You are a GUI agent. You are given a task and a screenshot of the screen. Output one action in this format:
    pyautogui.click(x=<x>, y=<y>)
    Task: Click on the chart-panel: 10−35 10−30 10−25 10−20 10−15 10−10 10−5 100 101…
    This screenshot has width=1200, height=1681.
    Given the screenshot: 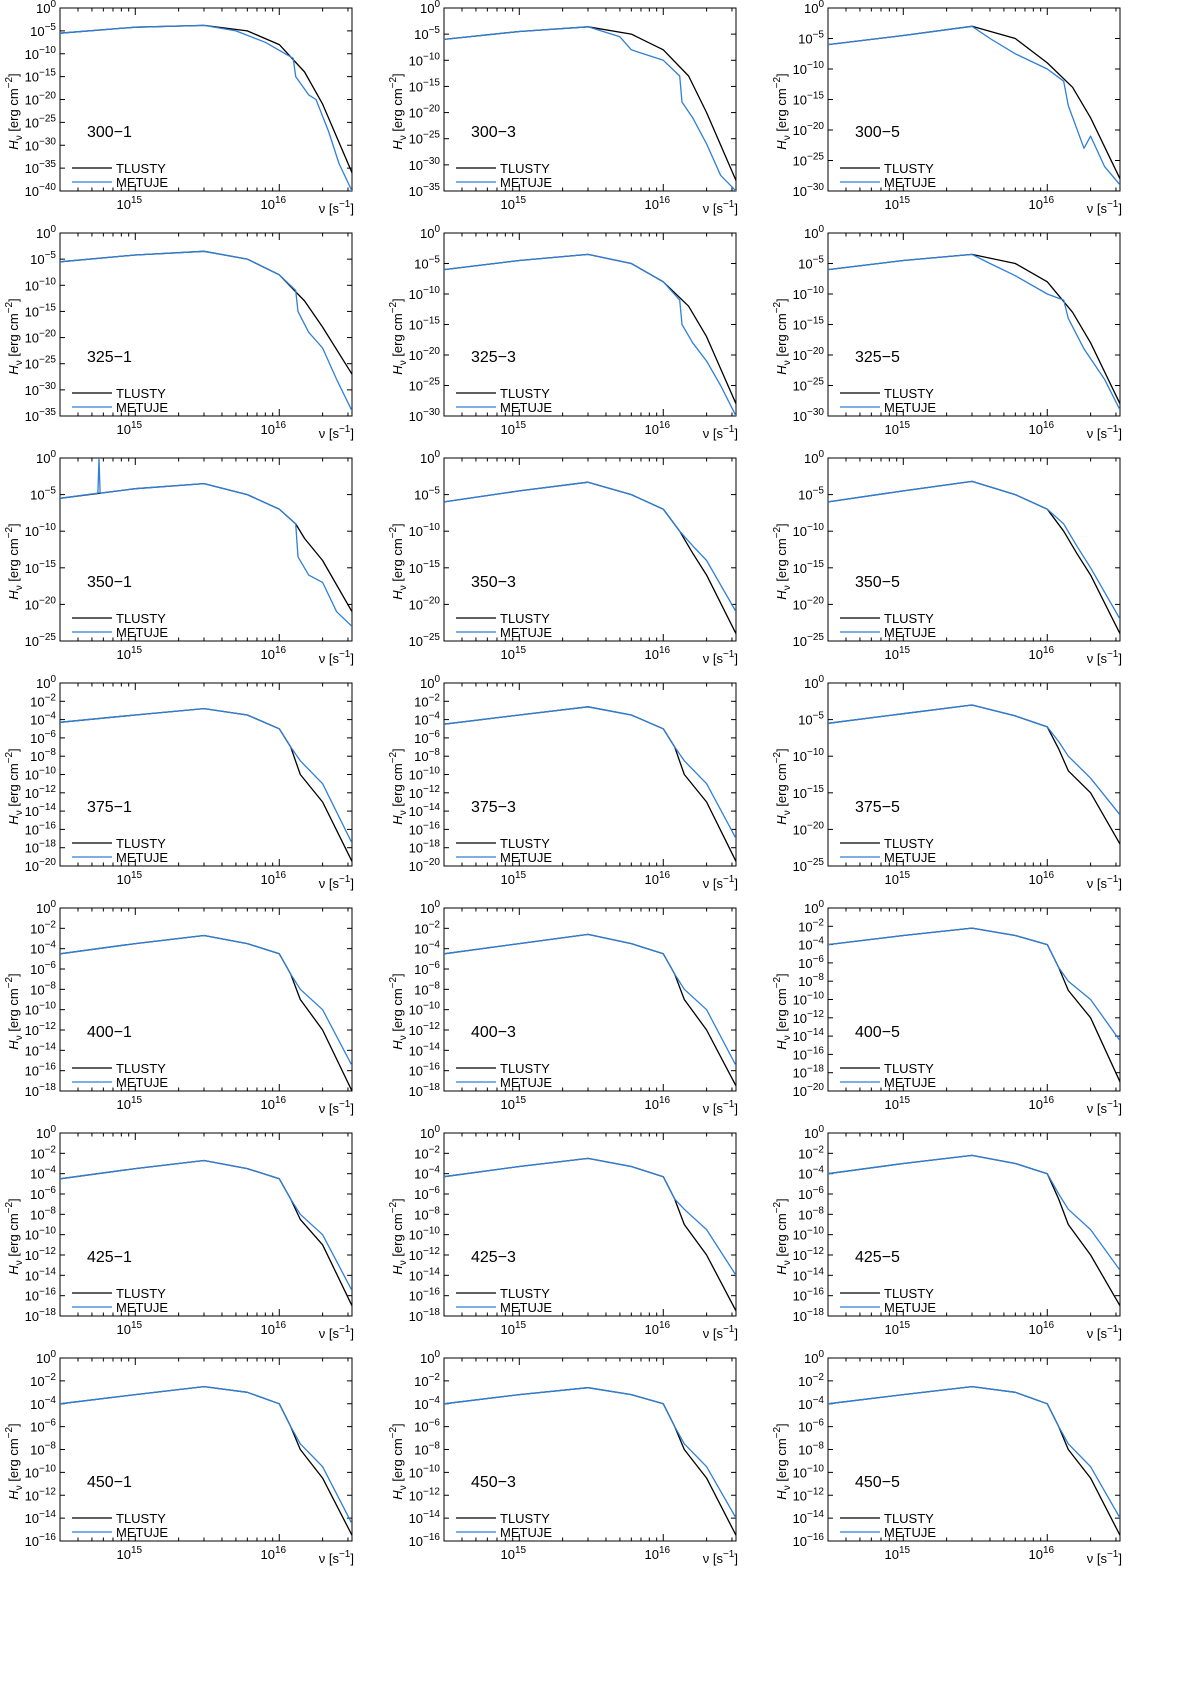 What is the action you would take?
    pyautogui.click(x=200, y=344)
    